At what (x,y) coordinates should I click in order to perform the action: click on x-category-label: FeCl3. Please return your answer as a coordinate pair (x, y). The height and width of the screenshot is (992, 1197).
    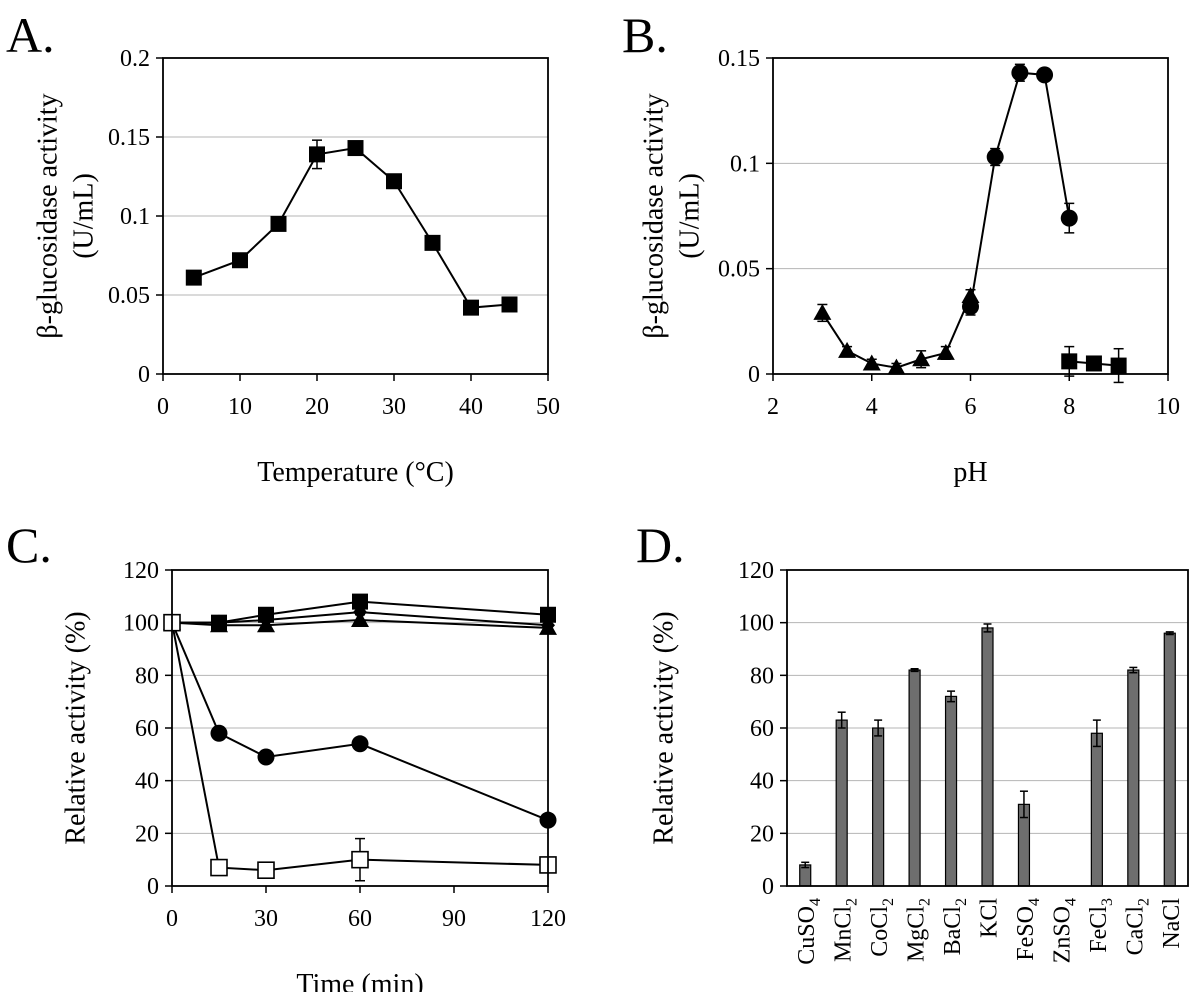
    Looking at the image, I should click on (1101, 925).